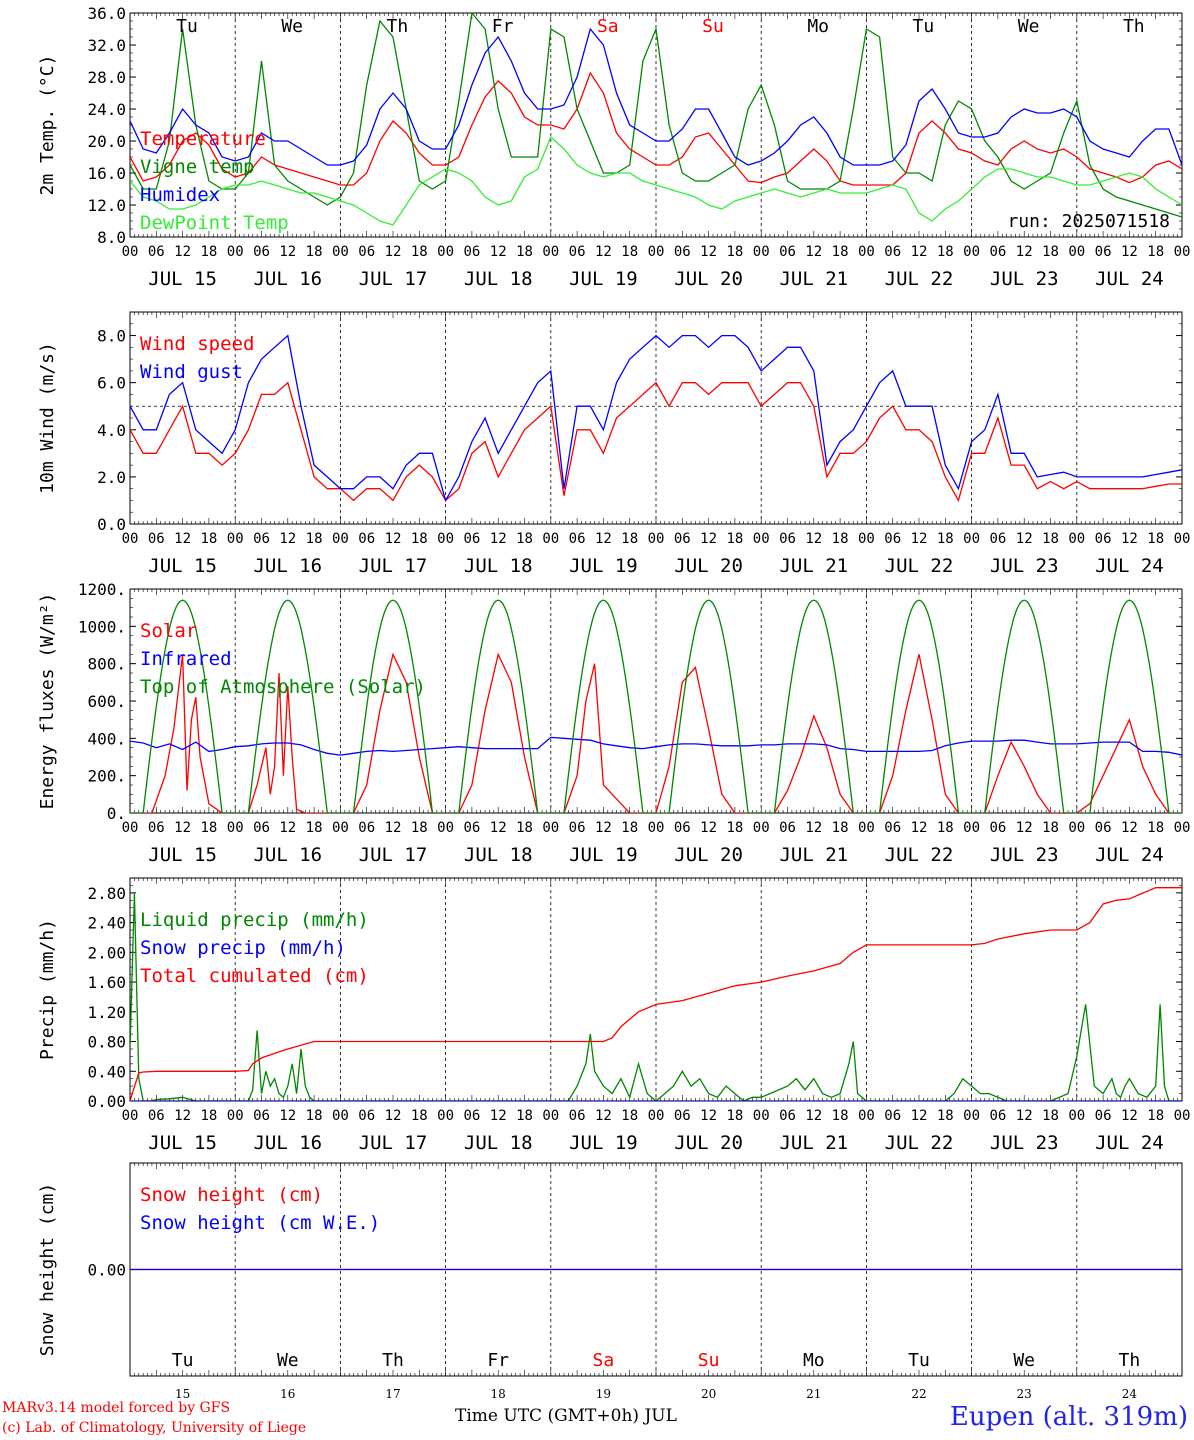 The image size is (1194, 1440). I want to click on time-axis-label: Time UTC (GMT+0h) JUL, so click(566, 1416).